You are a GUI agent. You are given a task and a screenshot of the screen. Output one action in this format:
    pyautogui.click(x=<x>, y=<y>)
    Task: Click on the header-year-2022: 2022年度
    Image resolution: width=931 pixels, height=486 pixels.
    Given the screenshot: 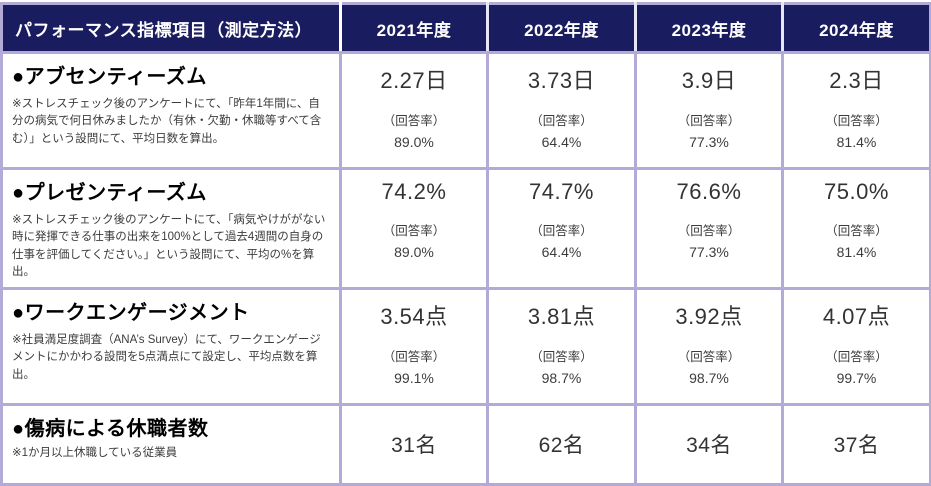 What is the action you would take?
    pyautogui.click(x=561, y=28)
    